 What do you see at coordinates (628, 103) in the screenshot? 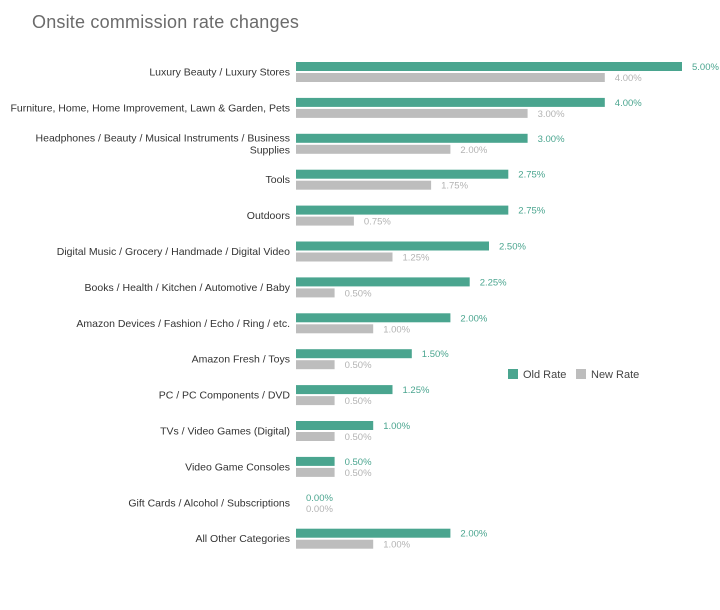
I see `old-rate-value-label: 4.00%` at bounding box center [628, 103].